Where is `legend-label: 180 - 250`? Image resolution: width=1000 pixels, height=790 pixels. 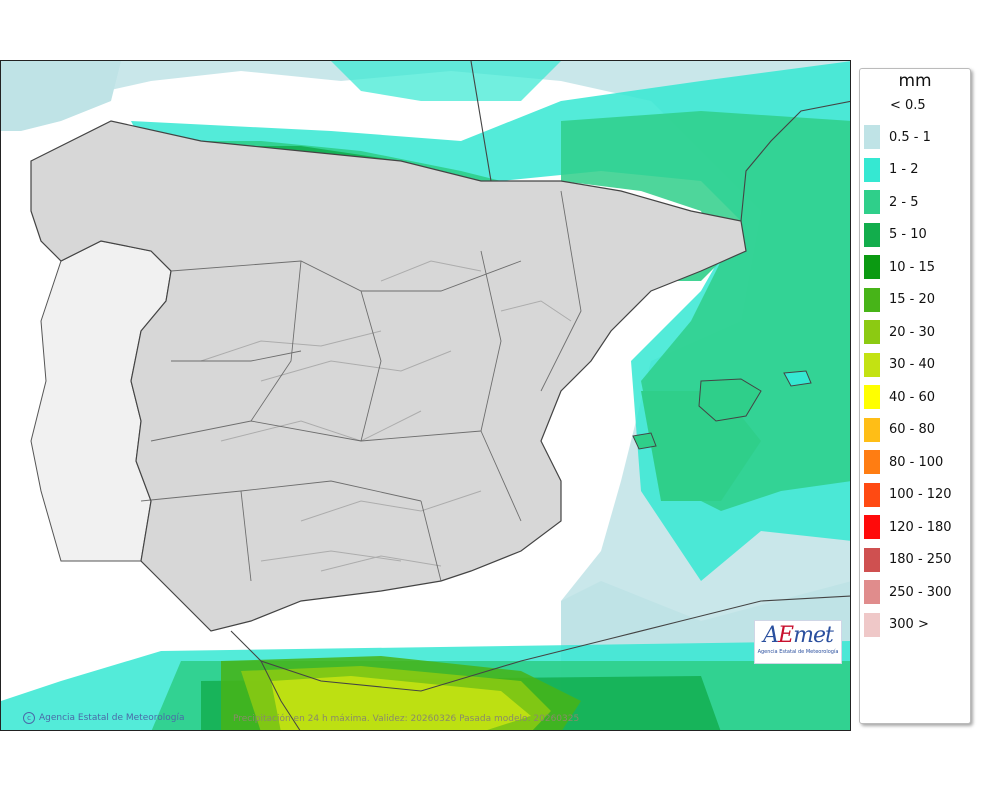
legend-label: 180 - 250 is located at coordinates (920, 560).